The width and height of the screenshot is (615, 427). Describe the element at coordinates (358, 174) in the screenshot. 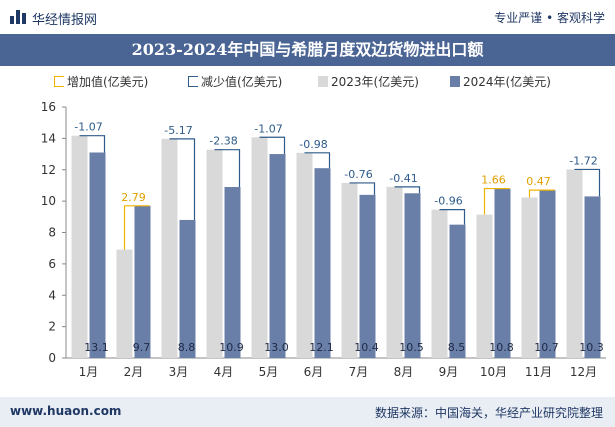

I see `change-label: -0.76` at that location.